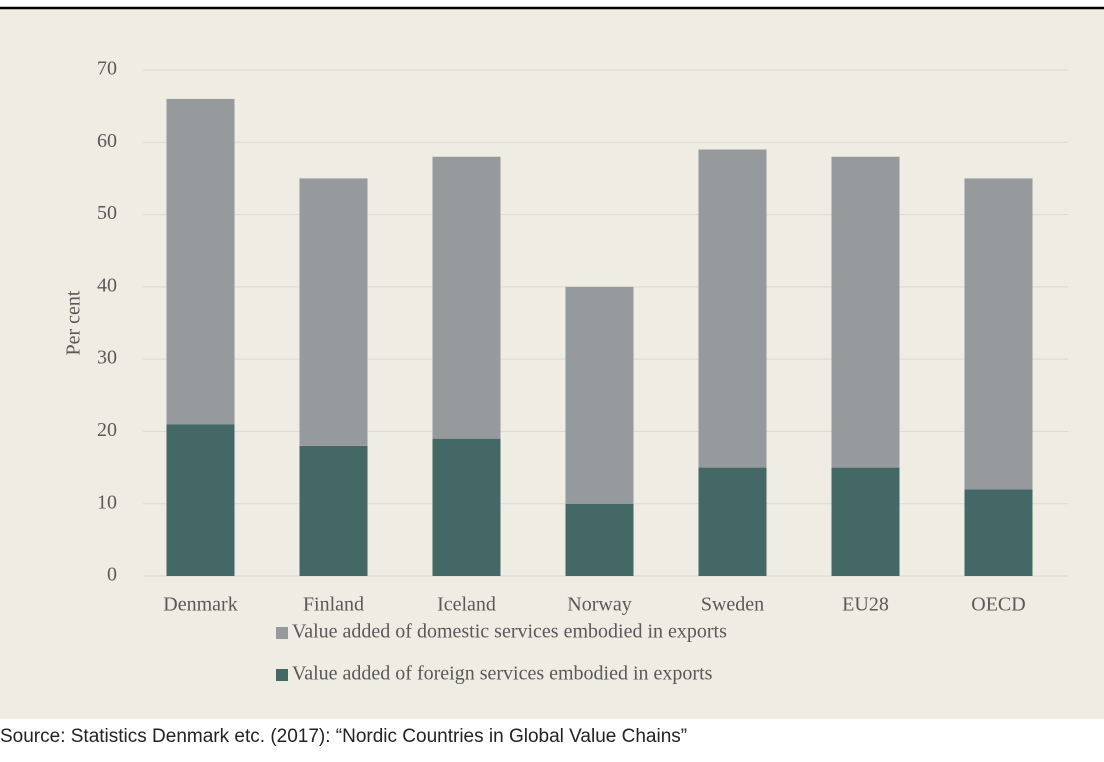 Image resolution: width=1104 pixels, height=762 pixels. I want to click on y-tick-label: 50, so click(107, 213).